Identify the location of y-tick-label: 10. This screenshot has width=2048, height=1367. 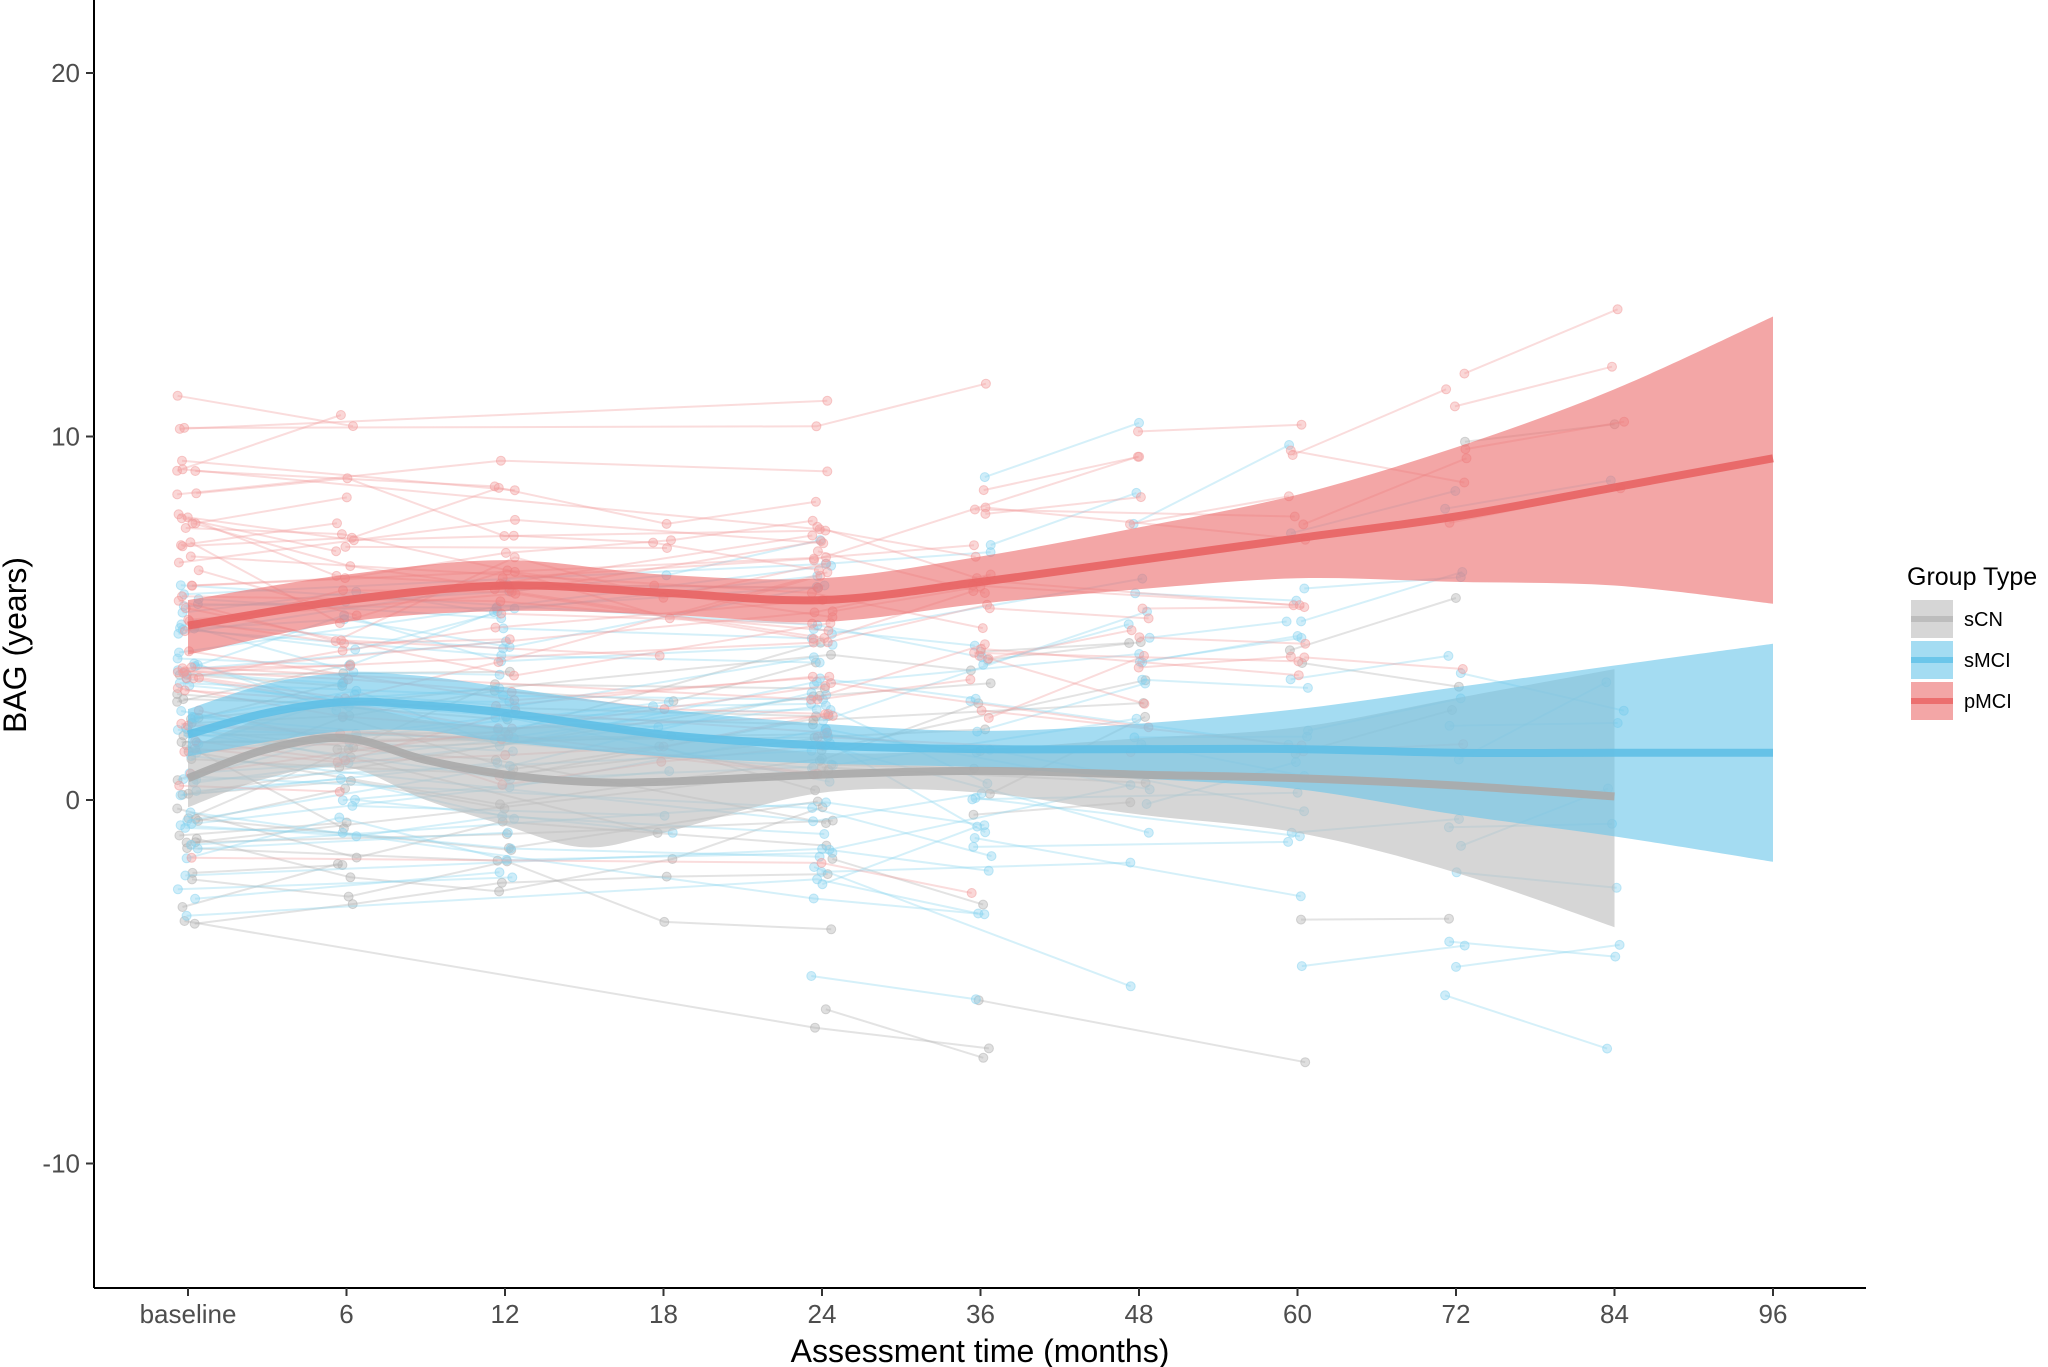
(65, 437).